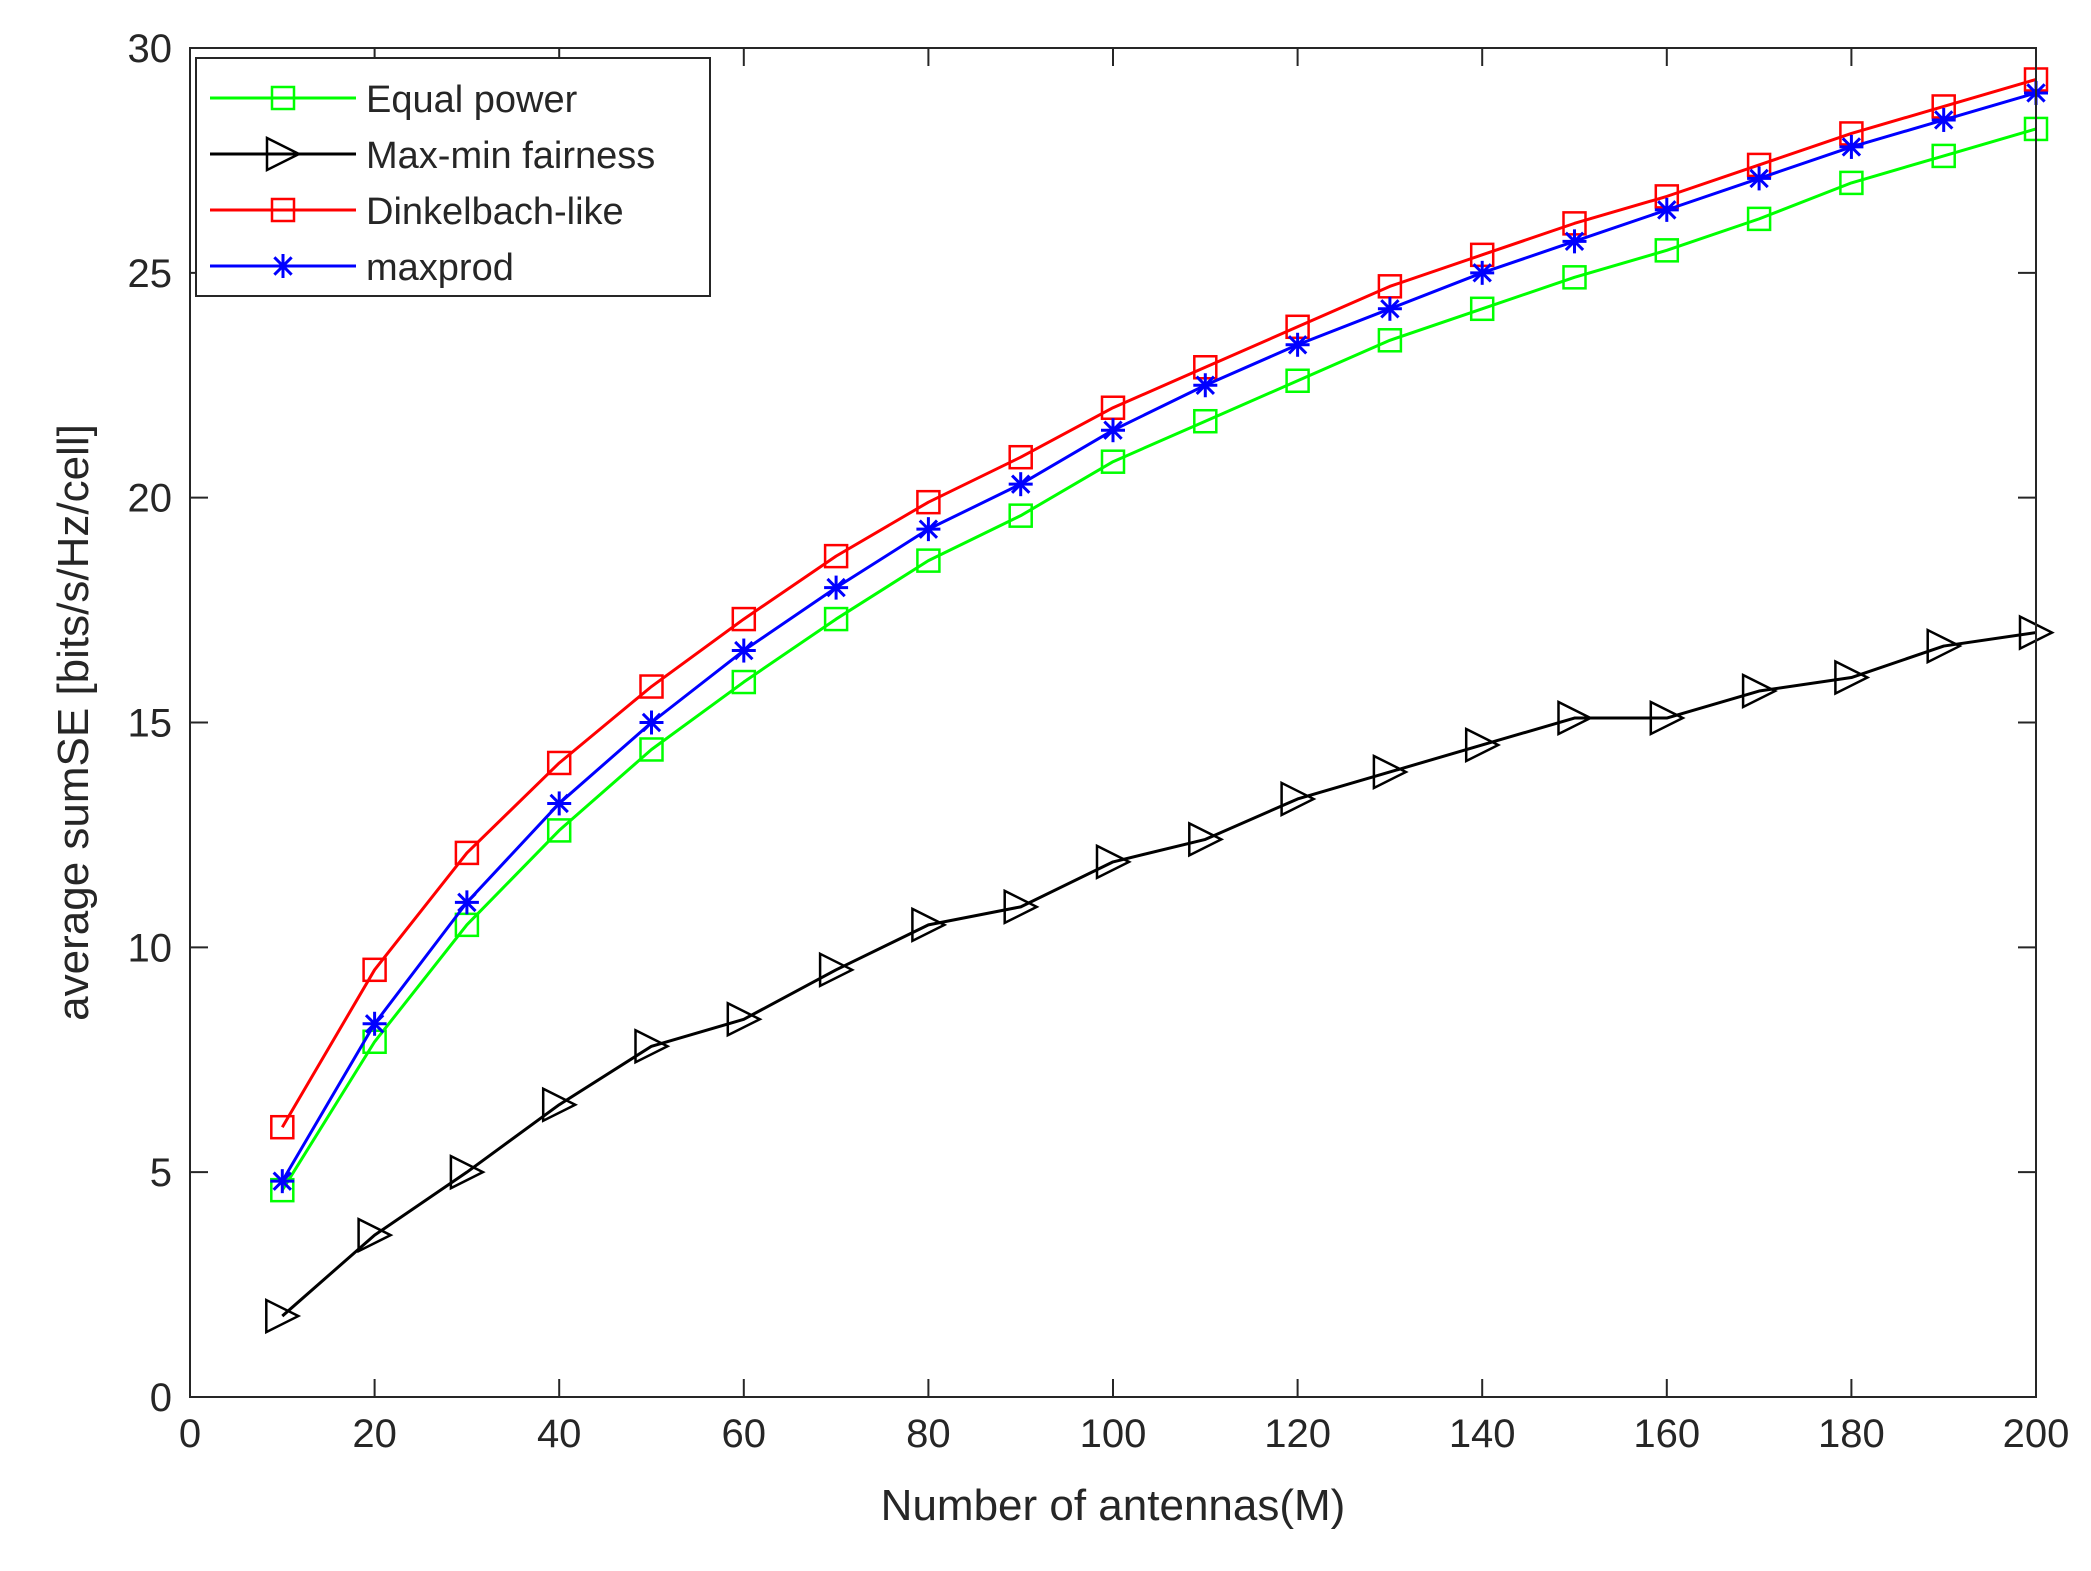 The image size is (2091, 1571). Describe the element at coordinates (559, 1434) in the screenshot. I see `x-tick-label-2: 40` at that location.